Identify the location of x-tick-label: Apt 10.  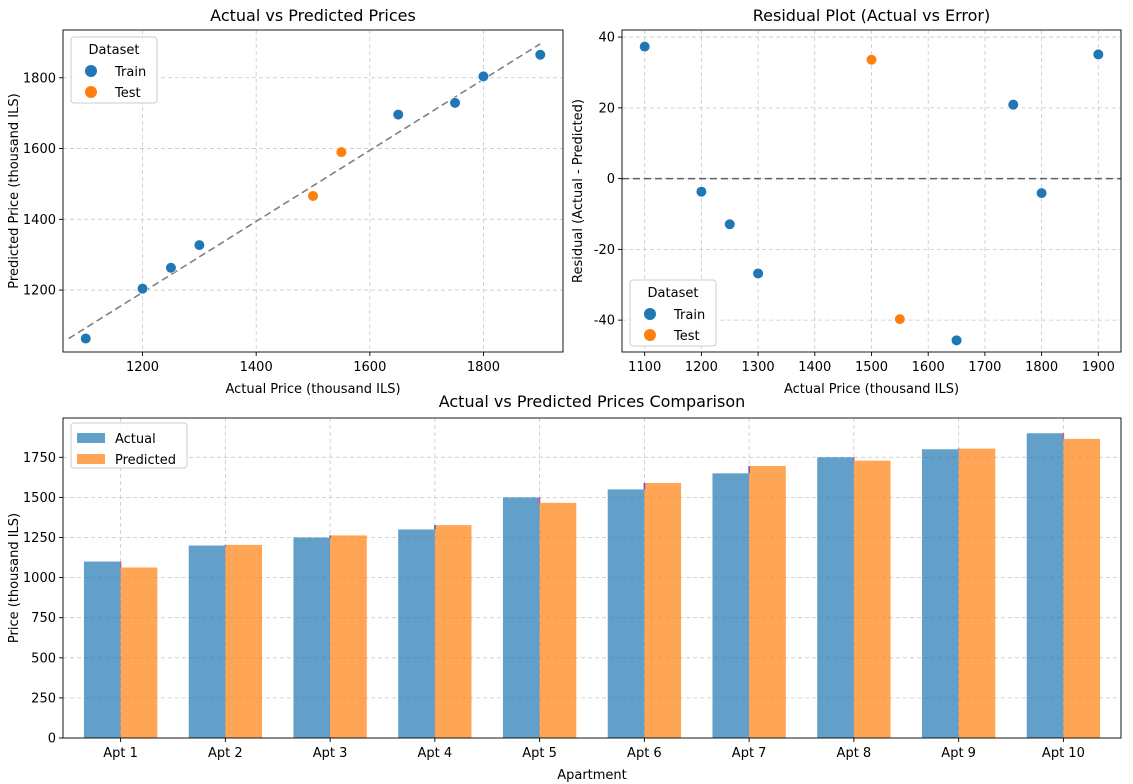
(1063, 753).